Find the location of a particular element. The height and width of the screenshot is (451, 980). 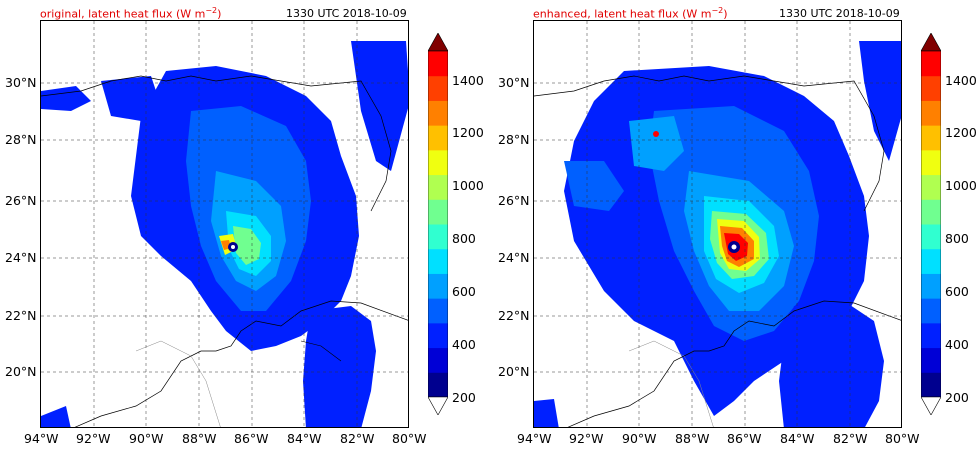

panel-title: original, latent heat flux (W m−2) is located at coordinates (131, 13).